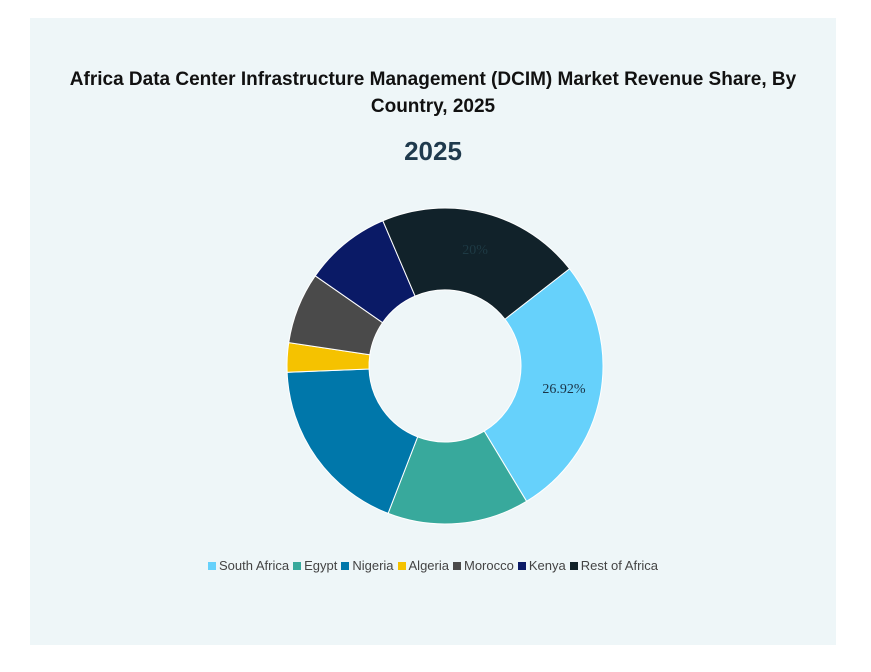 The width and height of the screenshot is (871, 672). What do you see at coordinates (428, 565) in the screenshot?
I see `legend-label: Algeria` at bounding box center [428, 565].